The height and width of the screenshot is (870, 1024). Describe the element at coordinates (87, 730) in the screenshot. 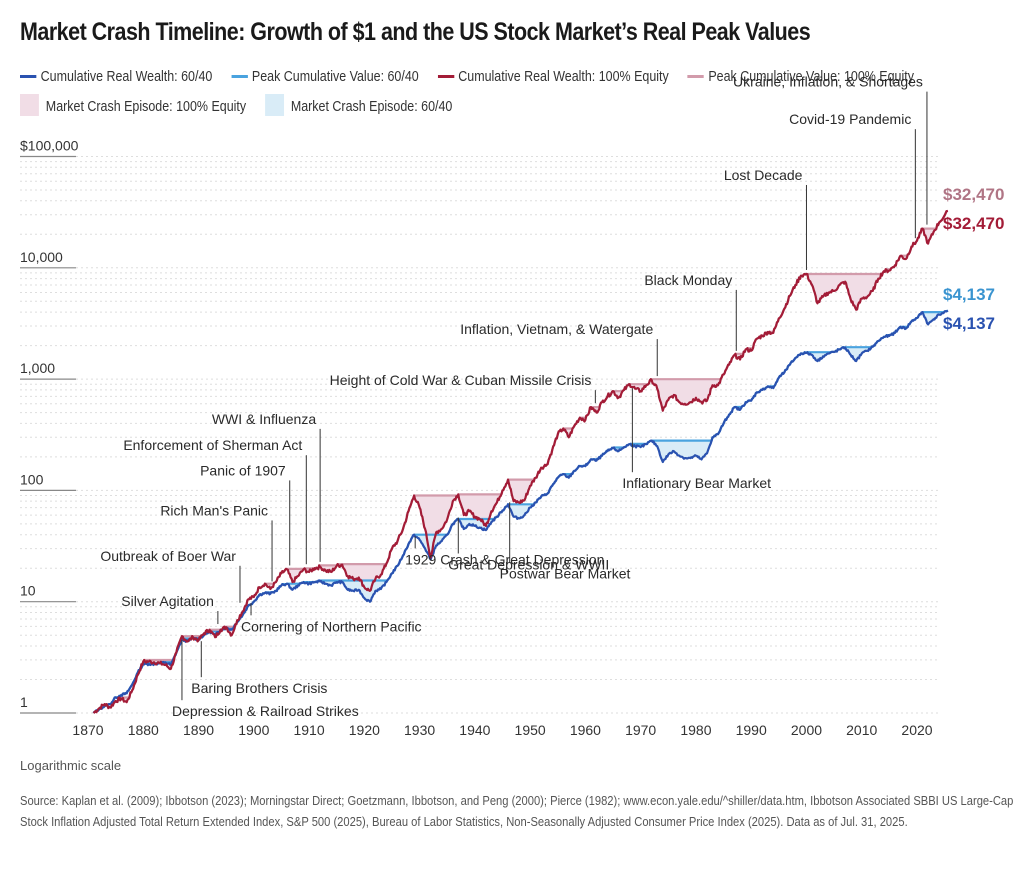

I see `x-tick-label: 1870` at that location.